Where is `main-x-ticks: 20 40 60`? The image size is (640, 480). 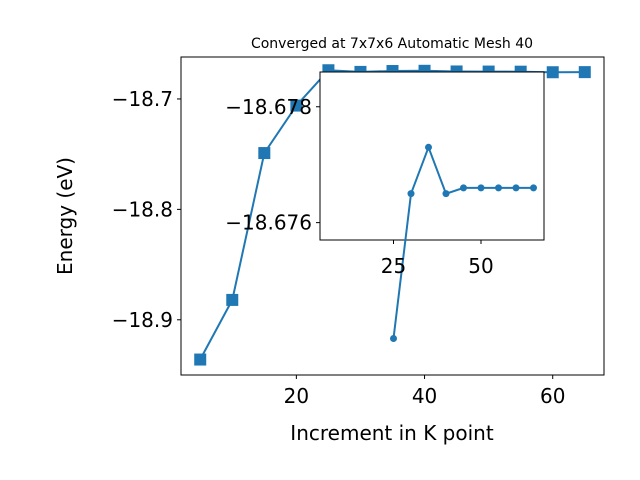
main-x-ticks: 20 40 60 is located at coordinates (424, 391).